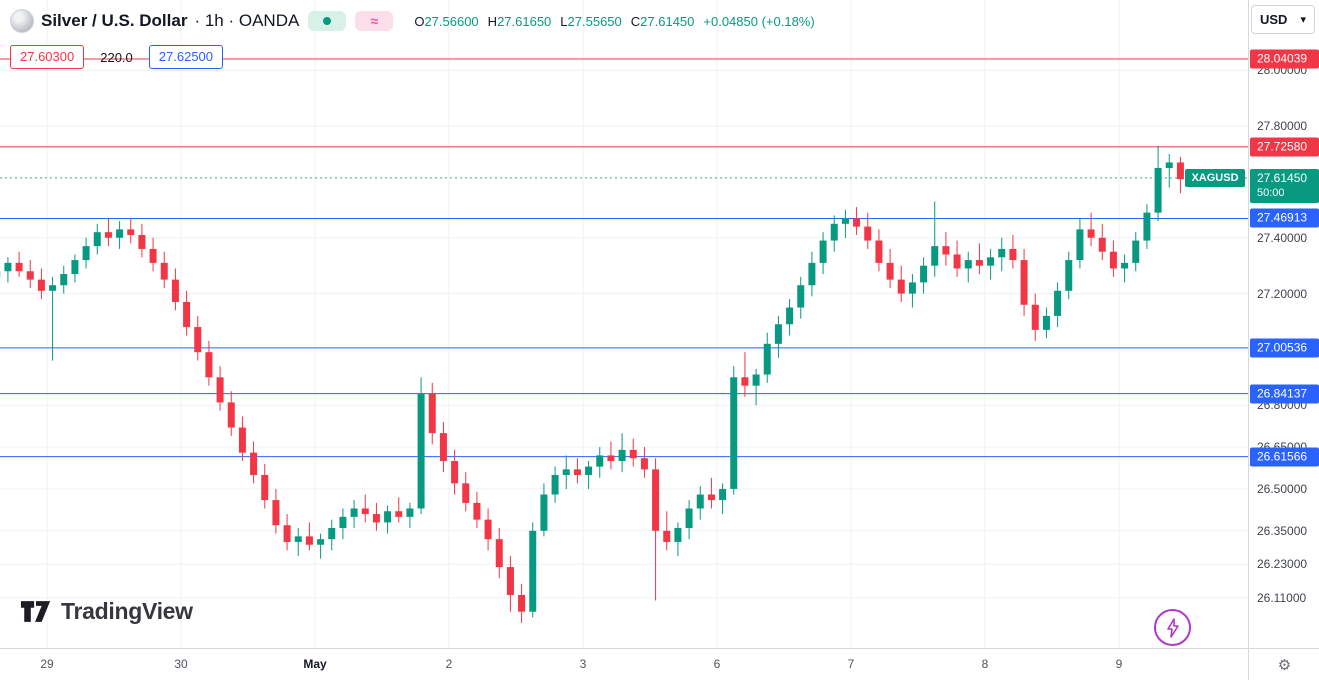 Image resolution: width=1319 pixels, height=680 pixels. Describe the element at coordinates (451, 21) in the screenshot. I see `open-value: 27.56600` at that location.